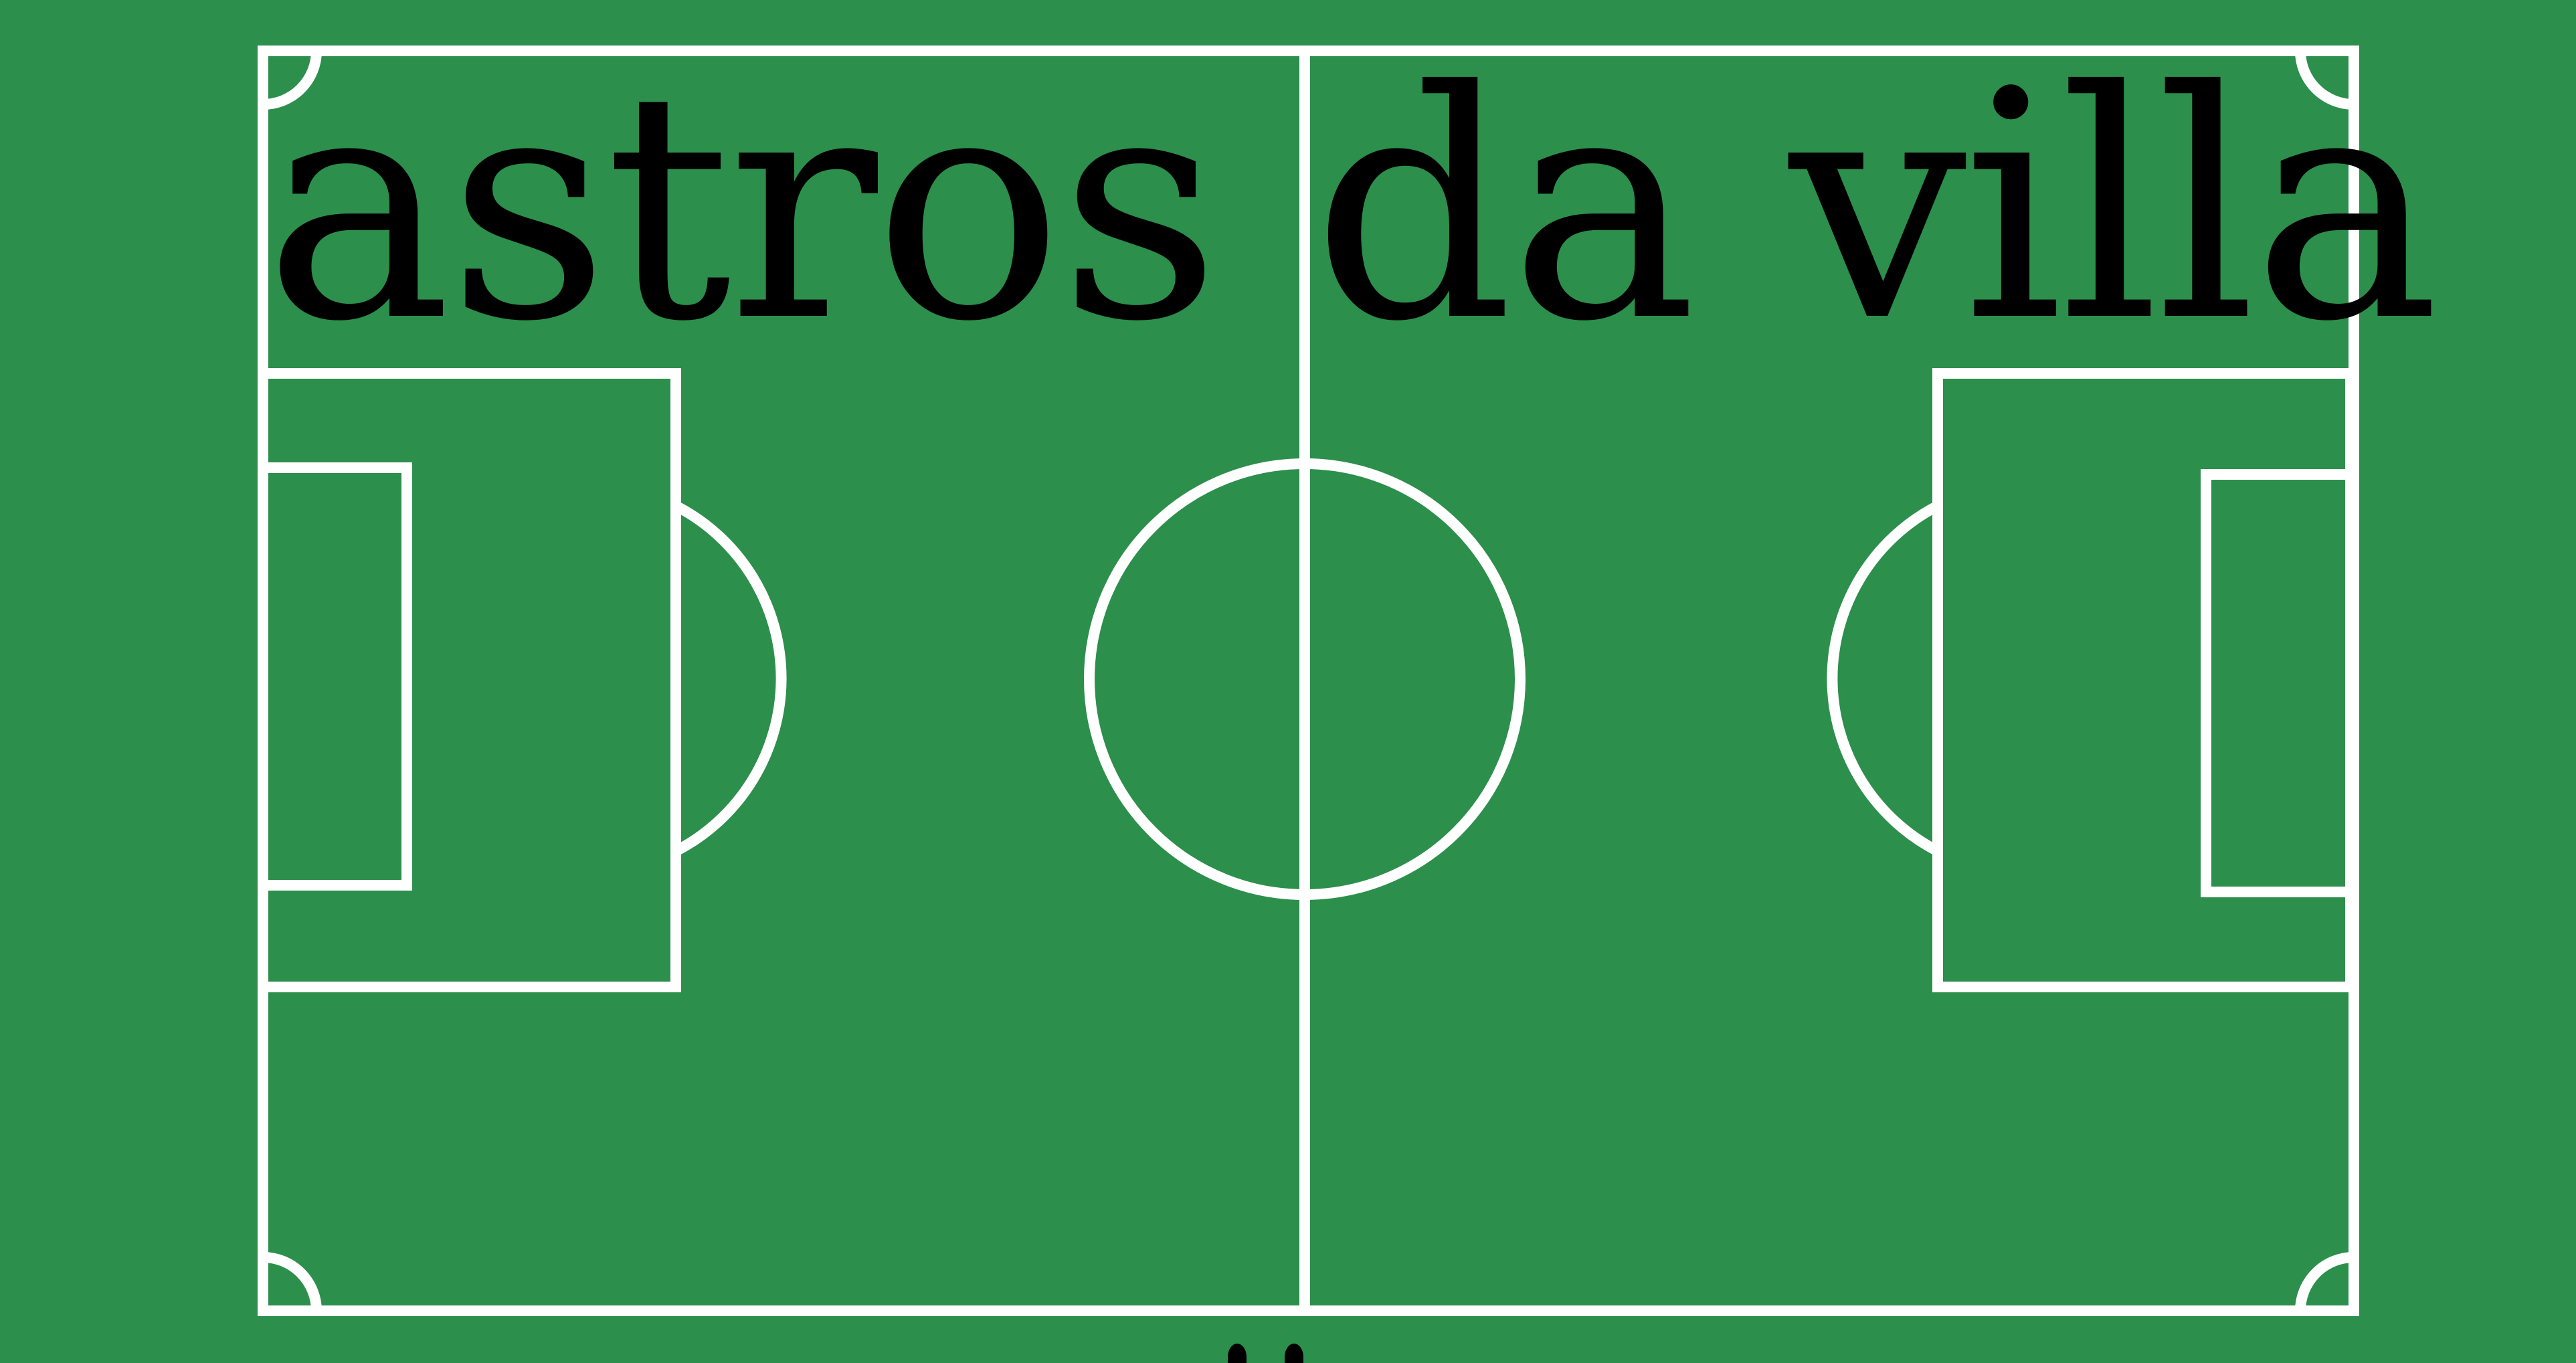  What do you see at coordinates (2325, 80) in the screenshot?
I see `corner-arc-top-right` at bounding box center [2325, 80].